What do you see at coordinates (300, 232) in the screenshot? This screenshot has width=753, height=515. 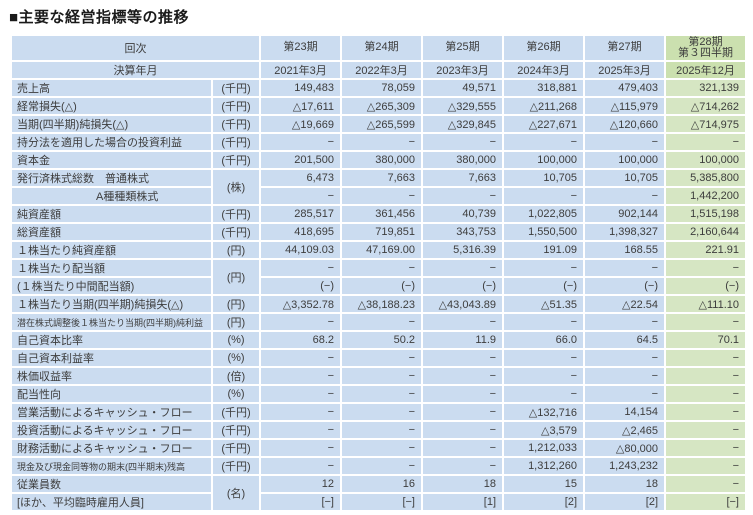 I see `value-cell: 418,695` at bounding box center [300, 232].